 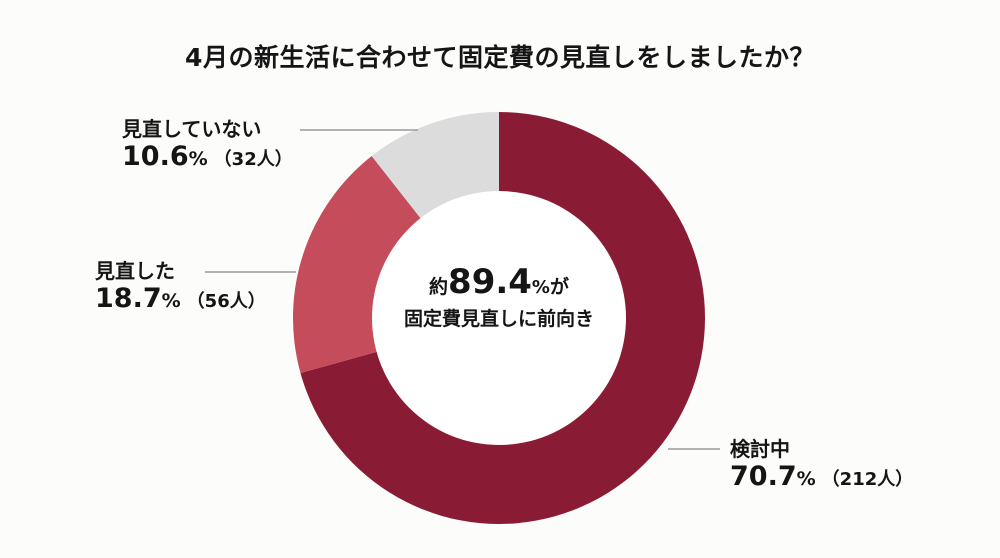 What do you see at coordinates (867, 479) in the screenshot?
I see `label-count: （212人）` at bounding box center [867, 479].